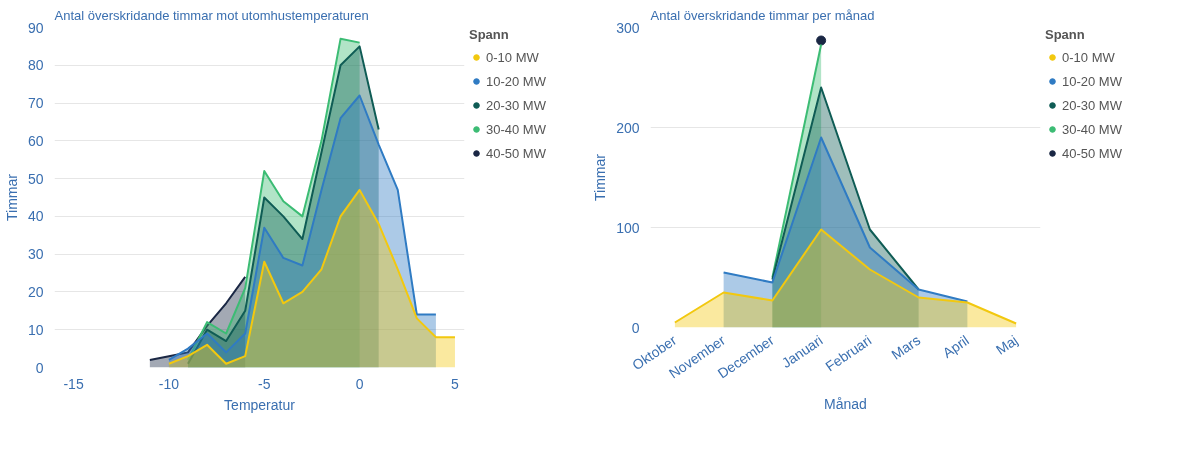  I want to click on y-tick-label: 300, so click(628, 27).